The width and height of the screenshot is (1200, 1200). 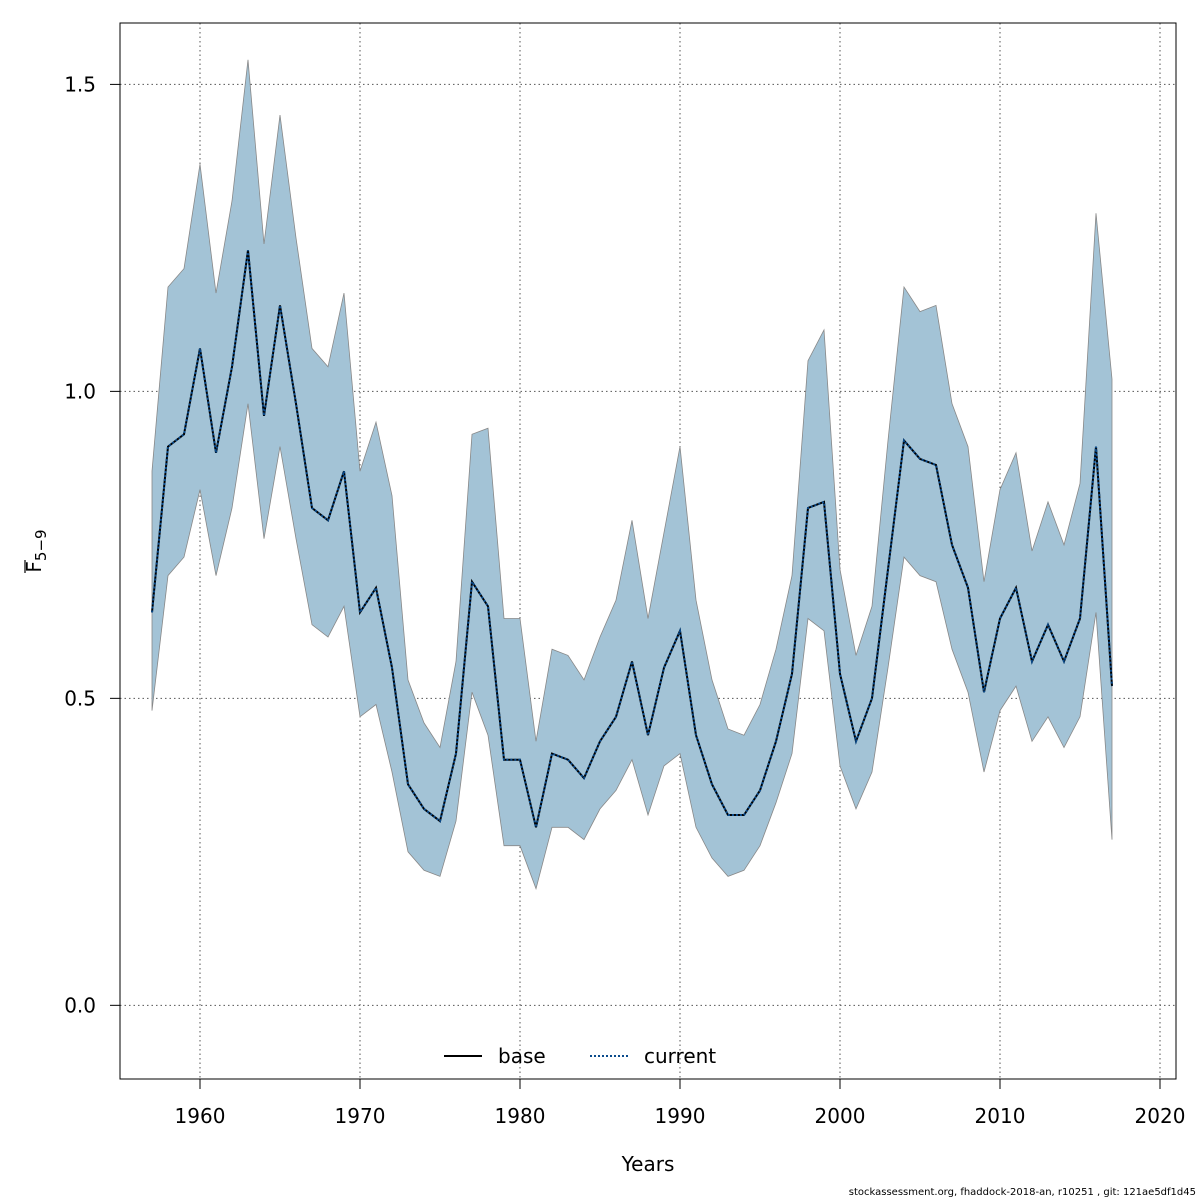 I want to click on x-tick-label: 2010, so click(x=1000, y=1116).